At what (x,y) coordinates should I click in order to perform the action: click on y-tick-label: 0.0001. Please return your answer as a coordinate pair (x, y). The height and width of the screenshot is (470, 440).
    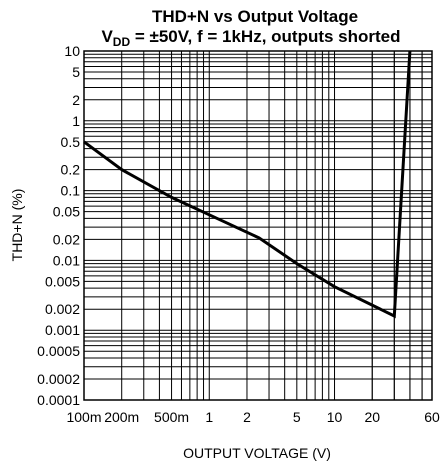
    Looking at the image, I should click on (58, 400).